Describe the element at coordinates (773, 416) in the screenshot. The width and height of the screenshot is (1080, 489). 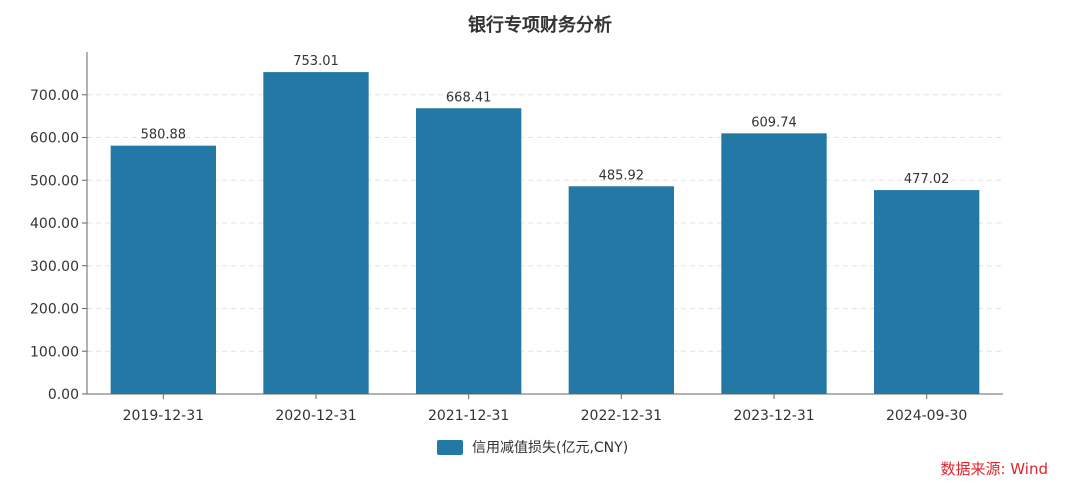
I see `x-tick-label: 2023-12-31` at that location.